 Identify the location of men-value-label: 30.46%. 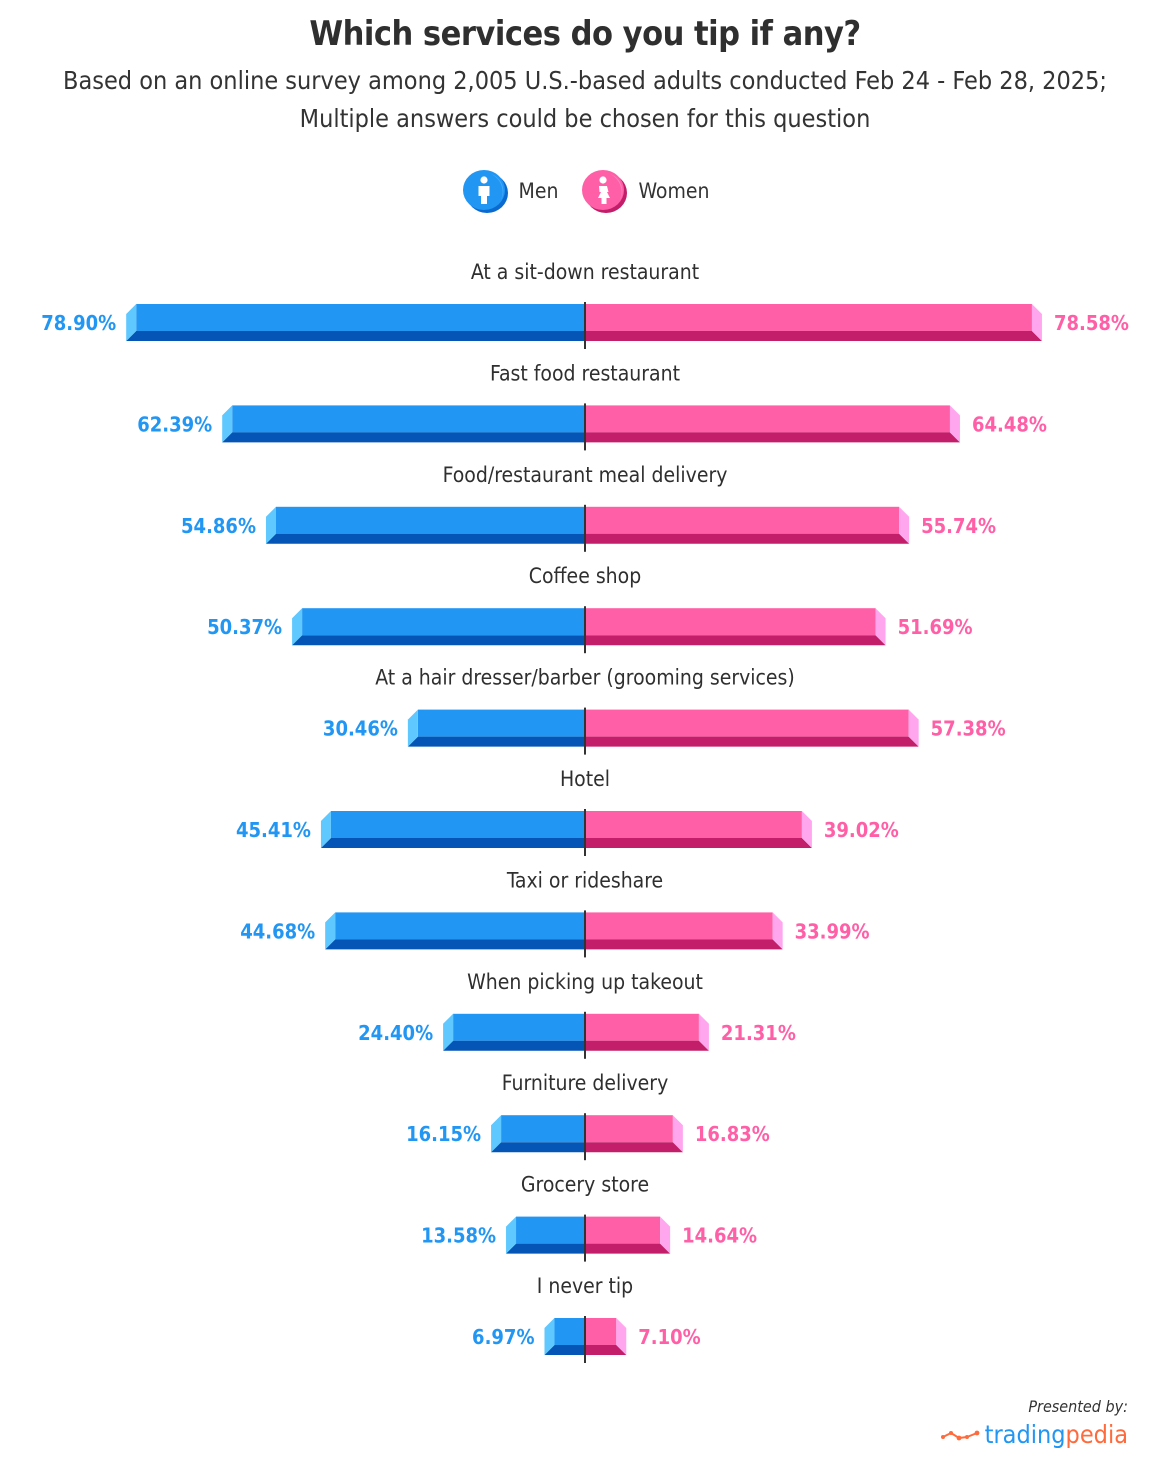
(360, 729).